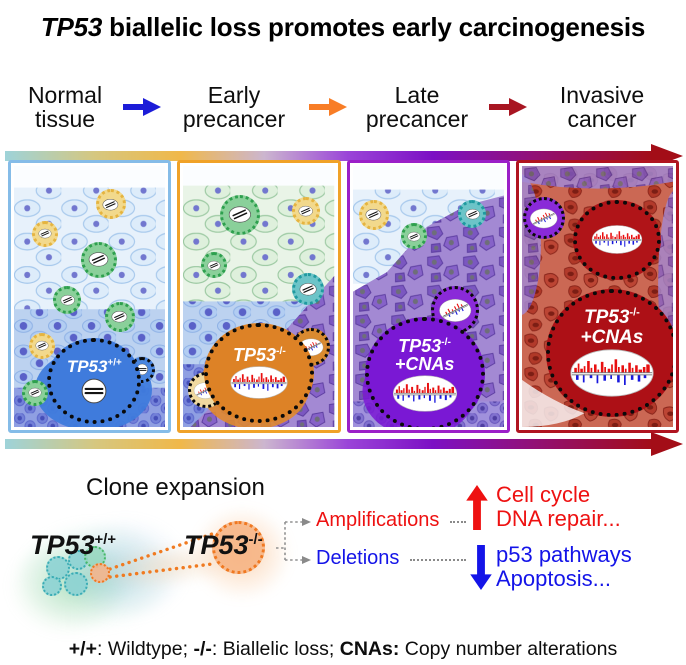 This screenshot has width=686, height=665. Describe the element at coordinates (94, 391) in the screenshot. I see `chromosome-icon` at that location.